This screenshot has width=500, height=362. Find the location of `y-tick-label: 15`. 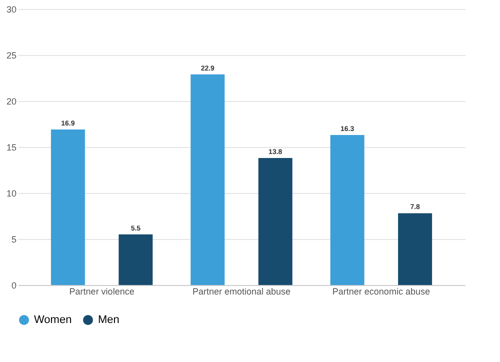

y-tick-label: 15 is located at coordinates (11, 147).